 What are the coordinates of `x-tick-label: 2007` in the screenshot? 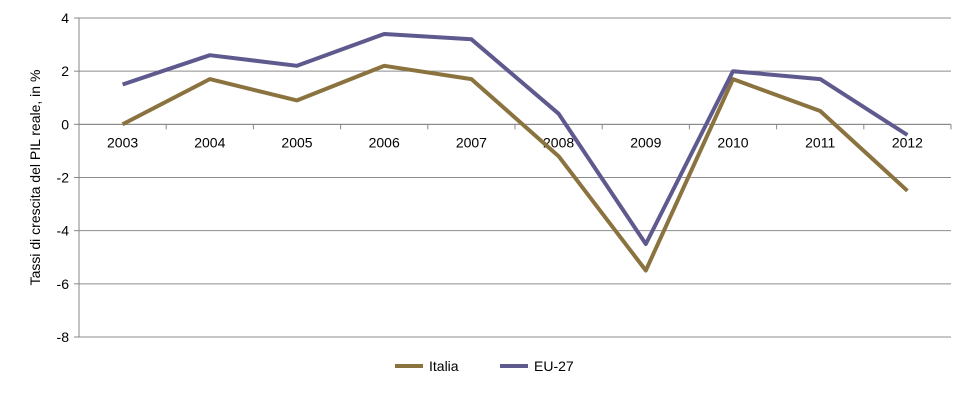 It's located at (471, 142).